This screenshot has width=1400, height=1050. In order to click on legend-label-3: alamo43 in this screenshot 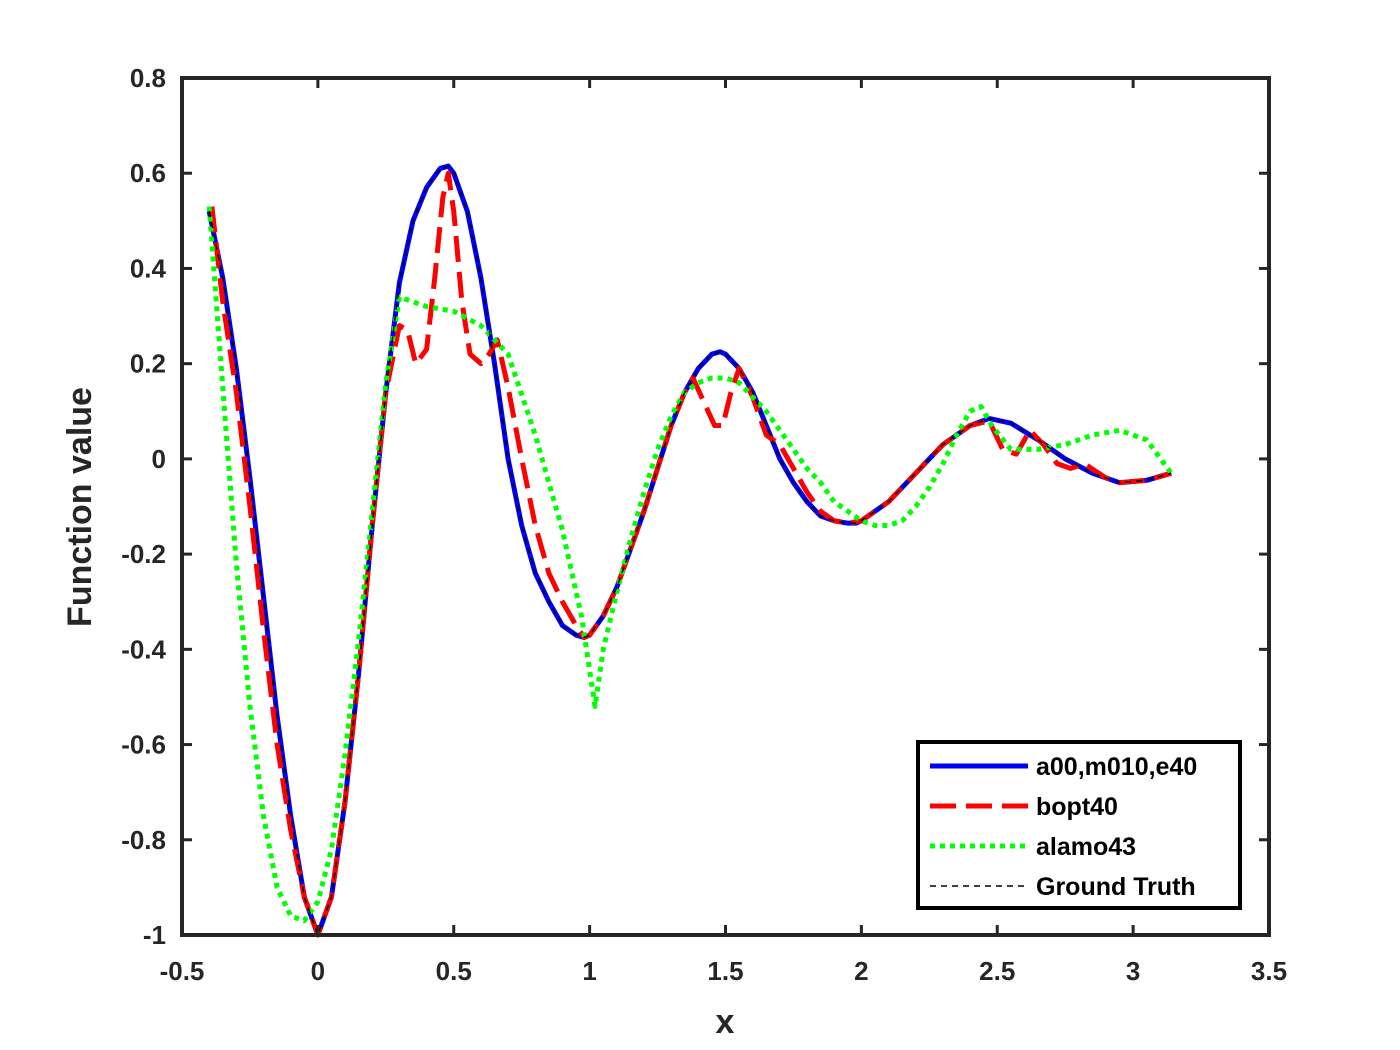, I will do `click(1086, 847)`.